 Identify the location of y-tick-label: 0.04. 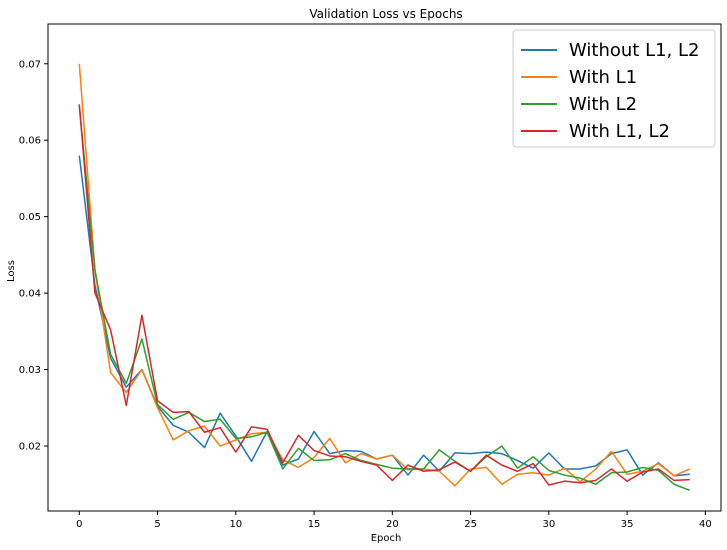
(30, 294).